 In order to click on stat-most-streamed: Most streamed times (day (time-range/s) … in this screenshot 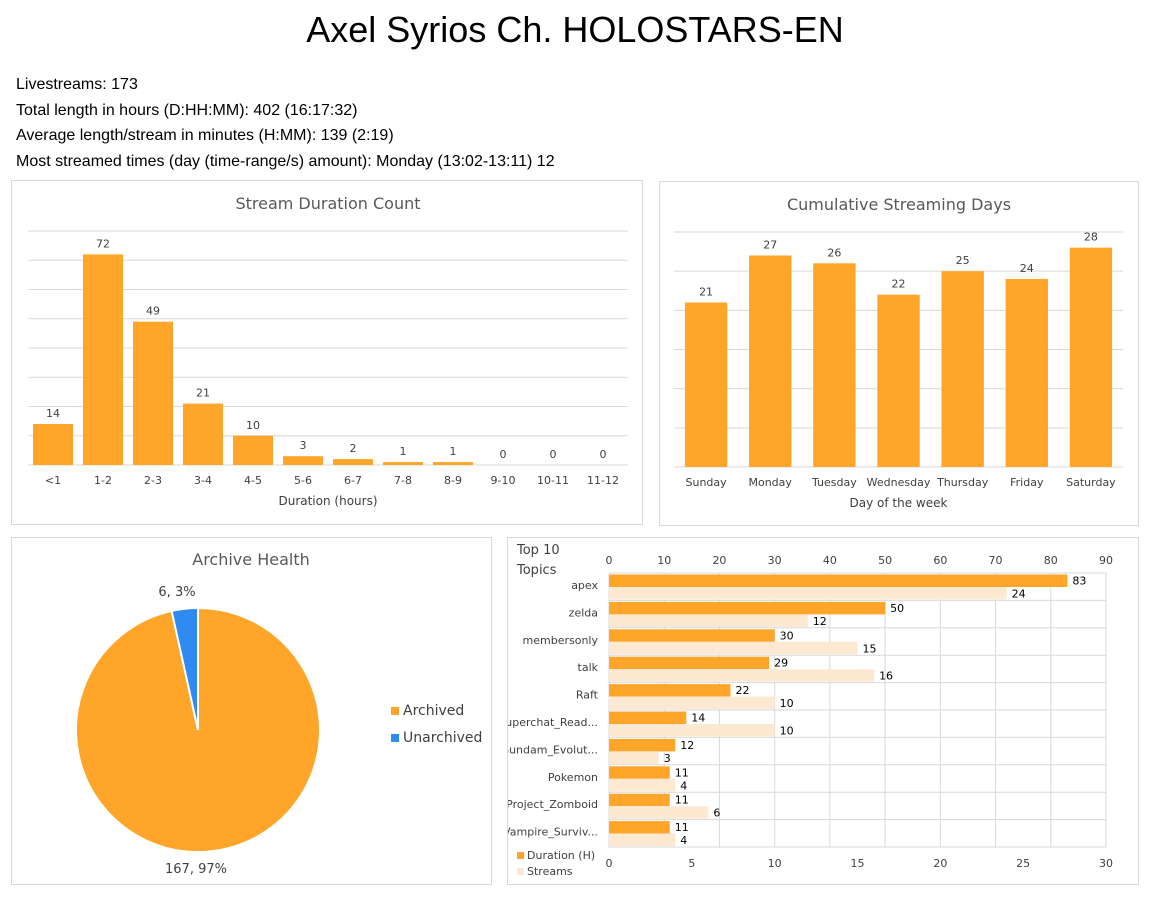, I will do `click(285, 162)`.